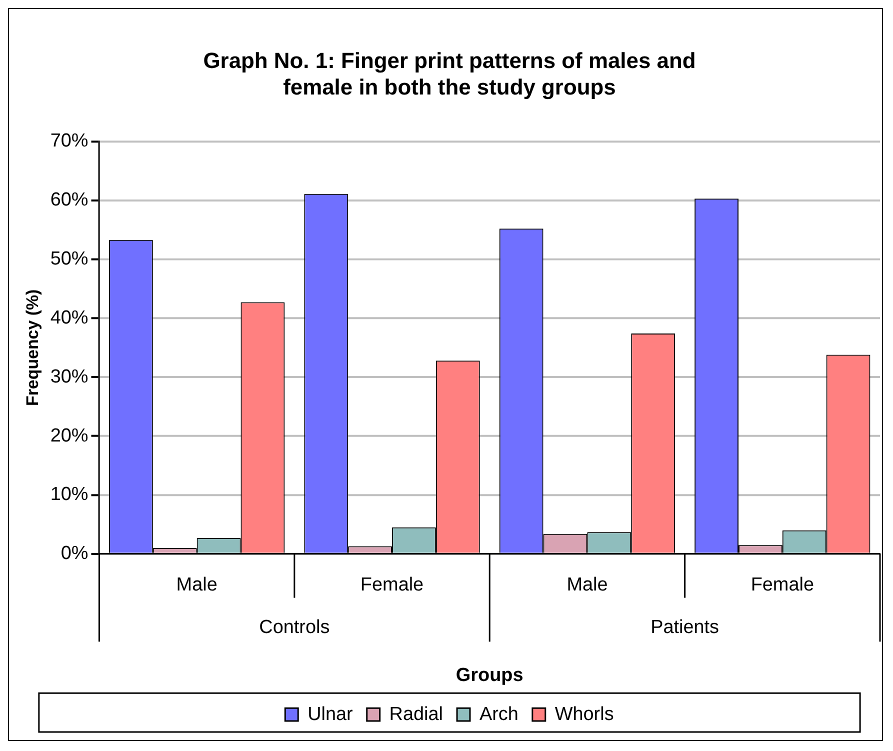  I want to click on chart-title: Graph No. 1: Finger print patterns of males and female in both the study groups, so click(449, 74).